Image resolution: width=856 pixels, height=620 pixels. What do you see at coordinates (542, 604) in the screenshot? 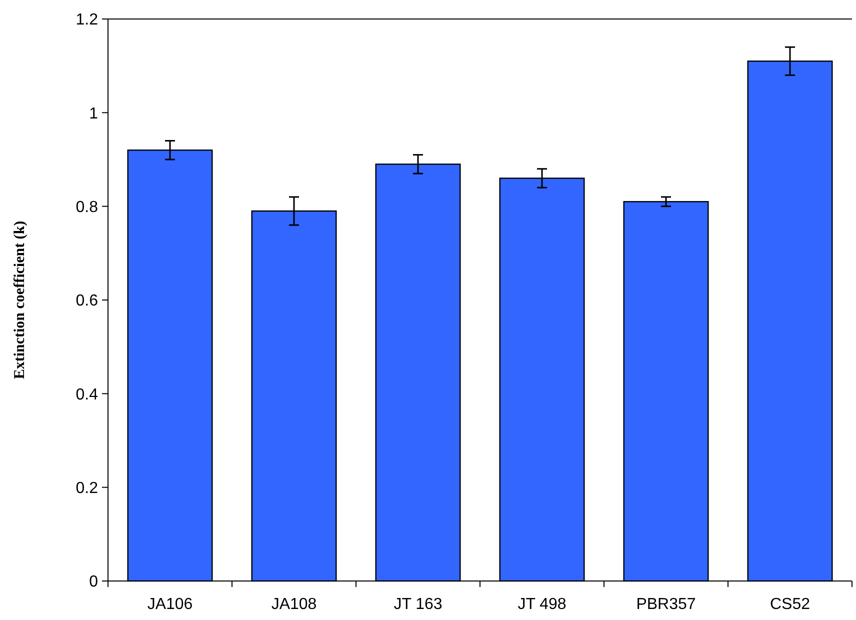
I see `x-tick-label: JT 498` at bounding box center [542, 604].